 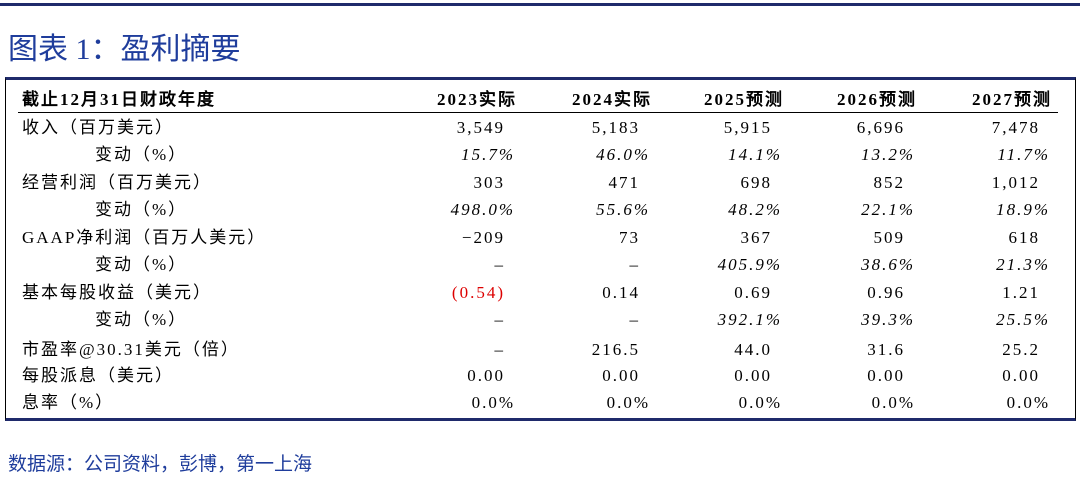 I want to click on cell: 14.1%, so click(x=755, y=154).